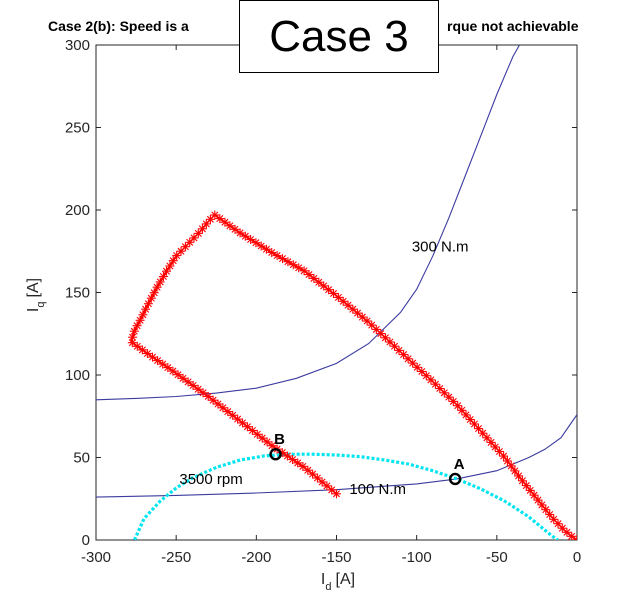  What do you see at coordinates (256, 557) in the screenshot?
I see `x-tick-label: -200` at bounding box center [256, 557].